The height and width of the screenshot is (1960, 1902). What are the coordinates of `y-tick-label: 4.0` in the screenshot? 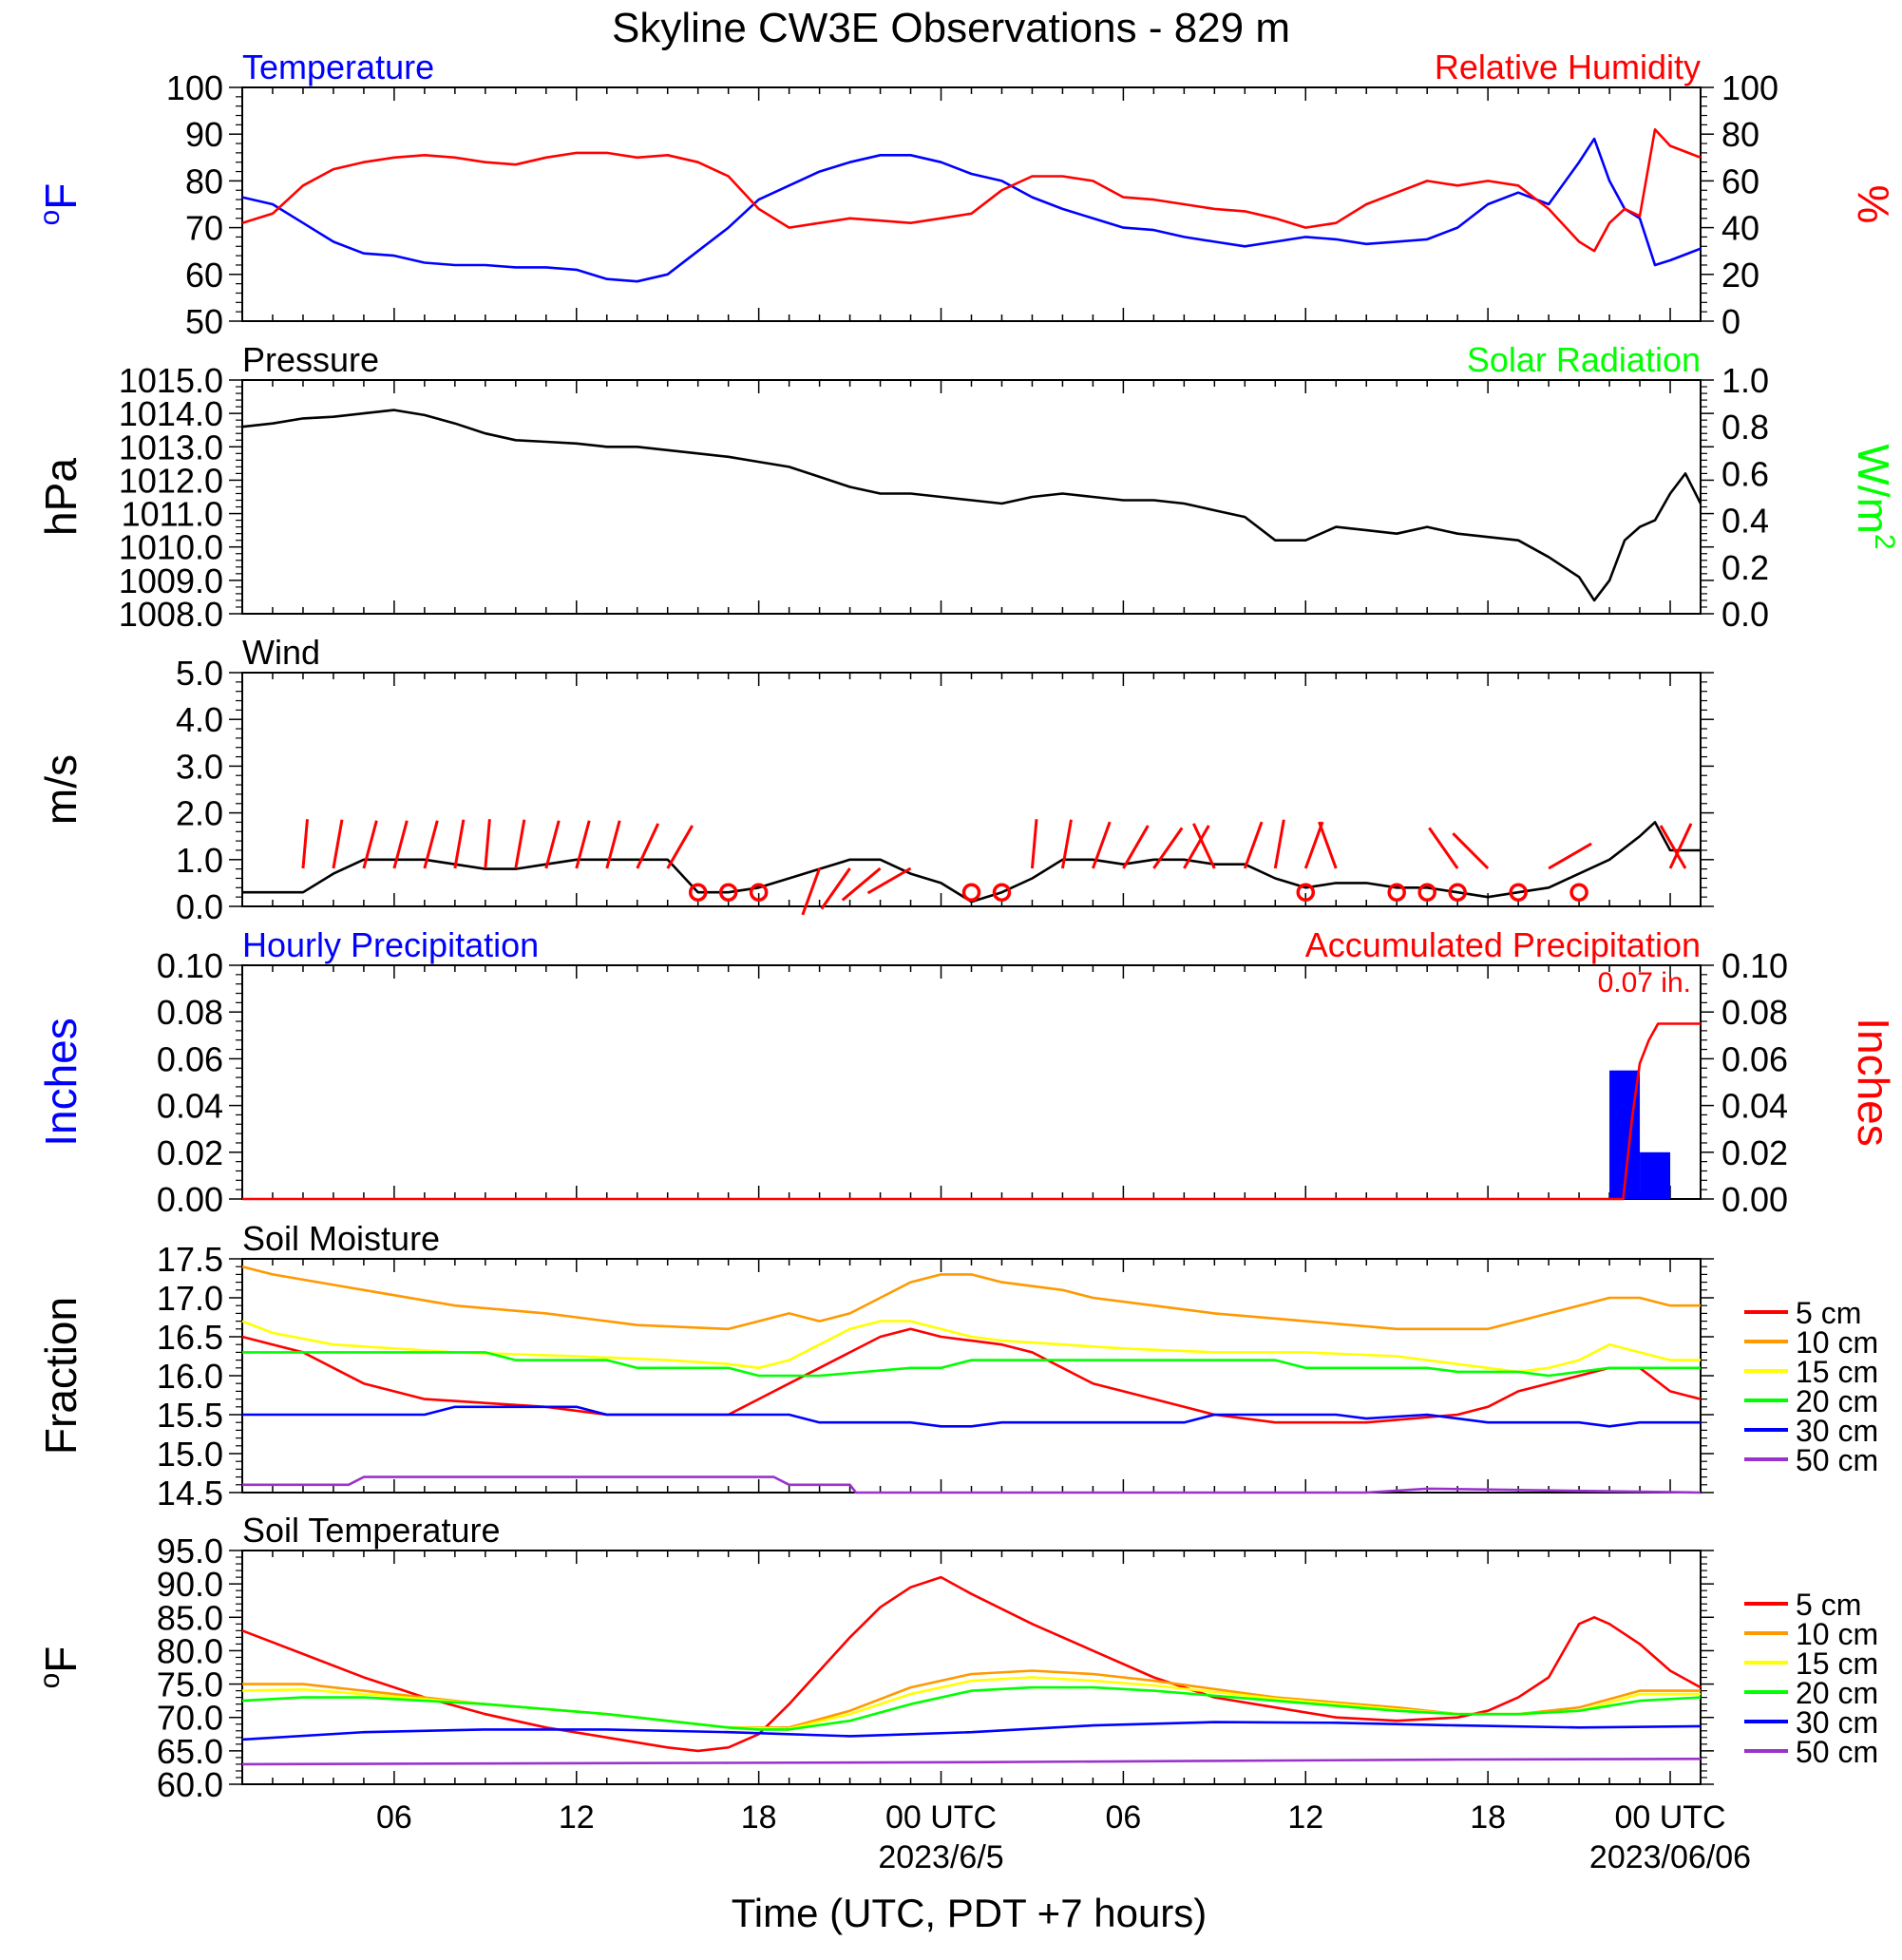 It's located at (199, 719).